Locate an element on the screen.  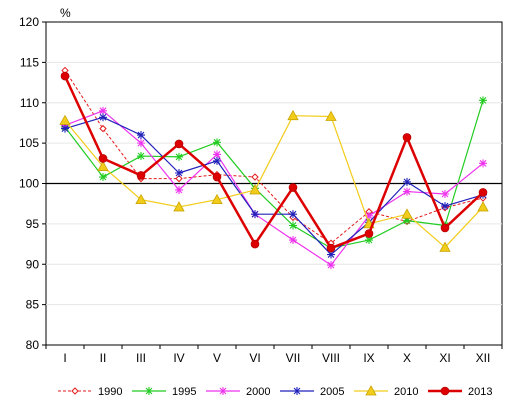
legend-item-1990: 1990 is located at coordinates (90, 392).